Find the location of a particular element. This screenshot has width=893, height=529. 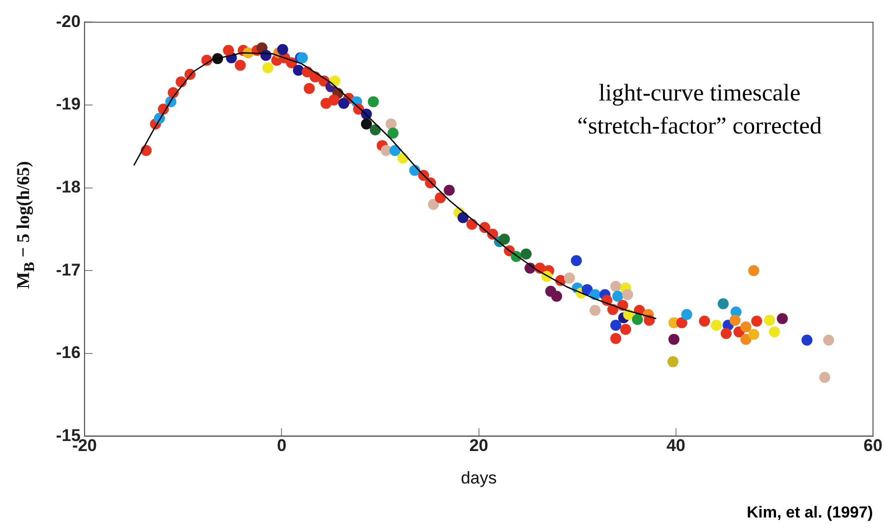

x-axis-title: days is located at coordinates (478, 478).